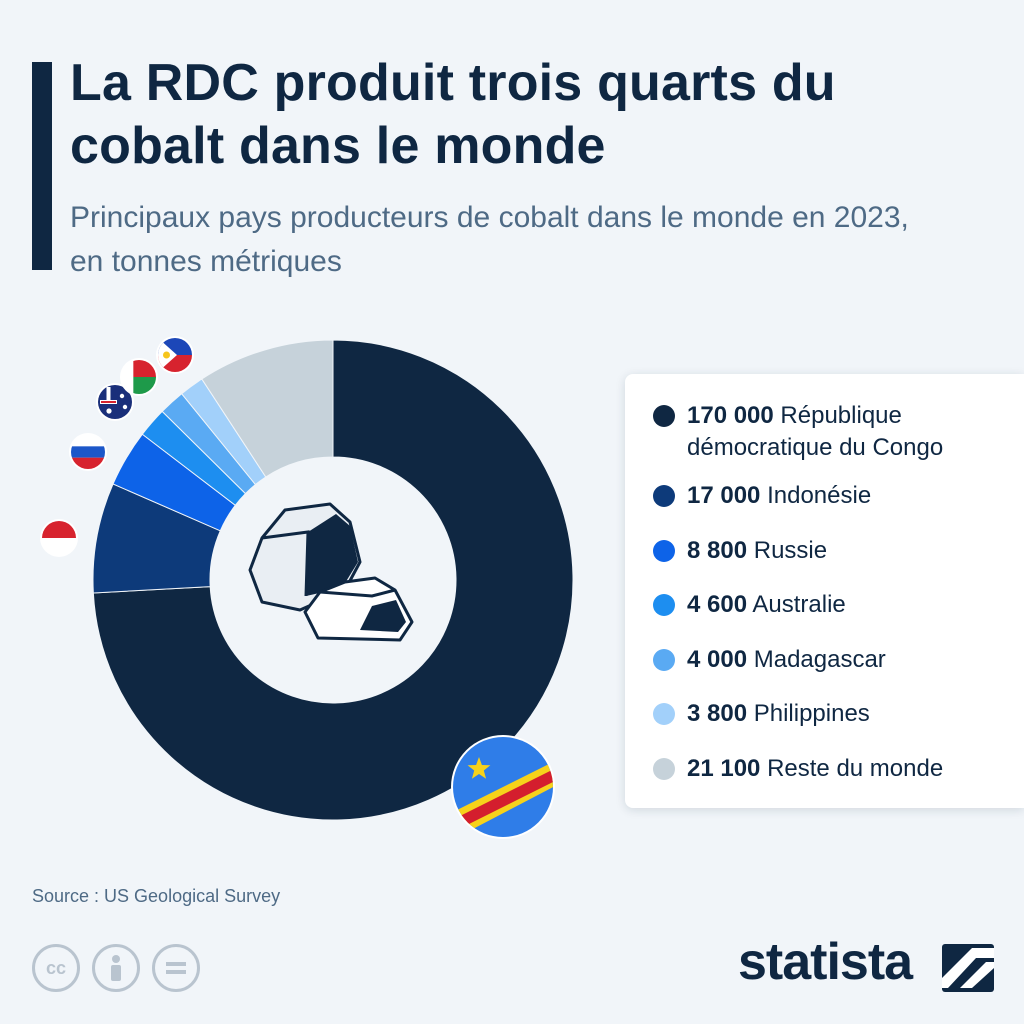 The height and width of the screenshot is (1024, 1024). I want to click on no-derivatives-icon, so click(176, 968).